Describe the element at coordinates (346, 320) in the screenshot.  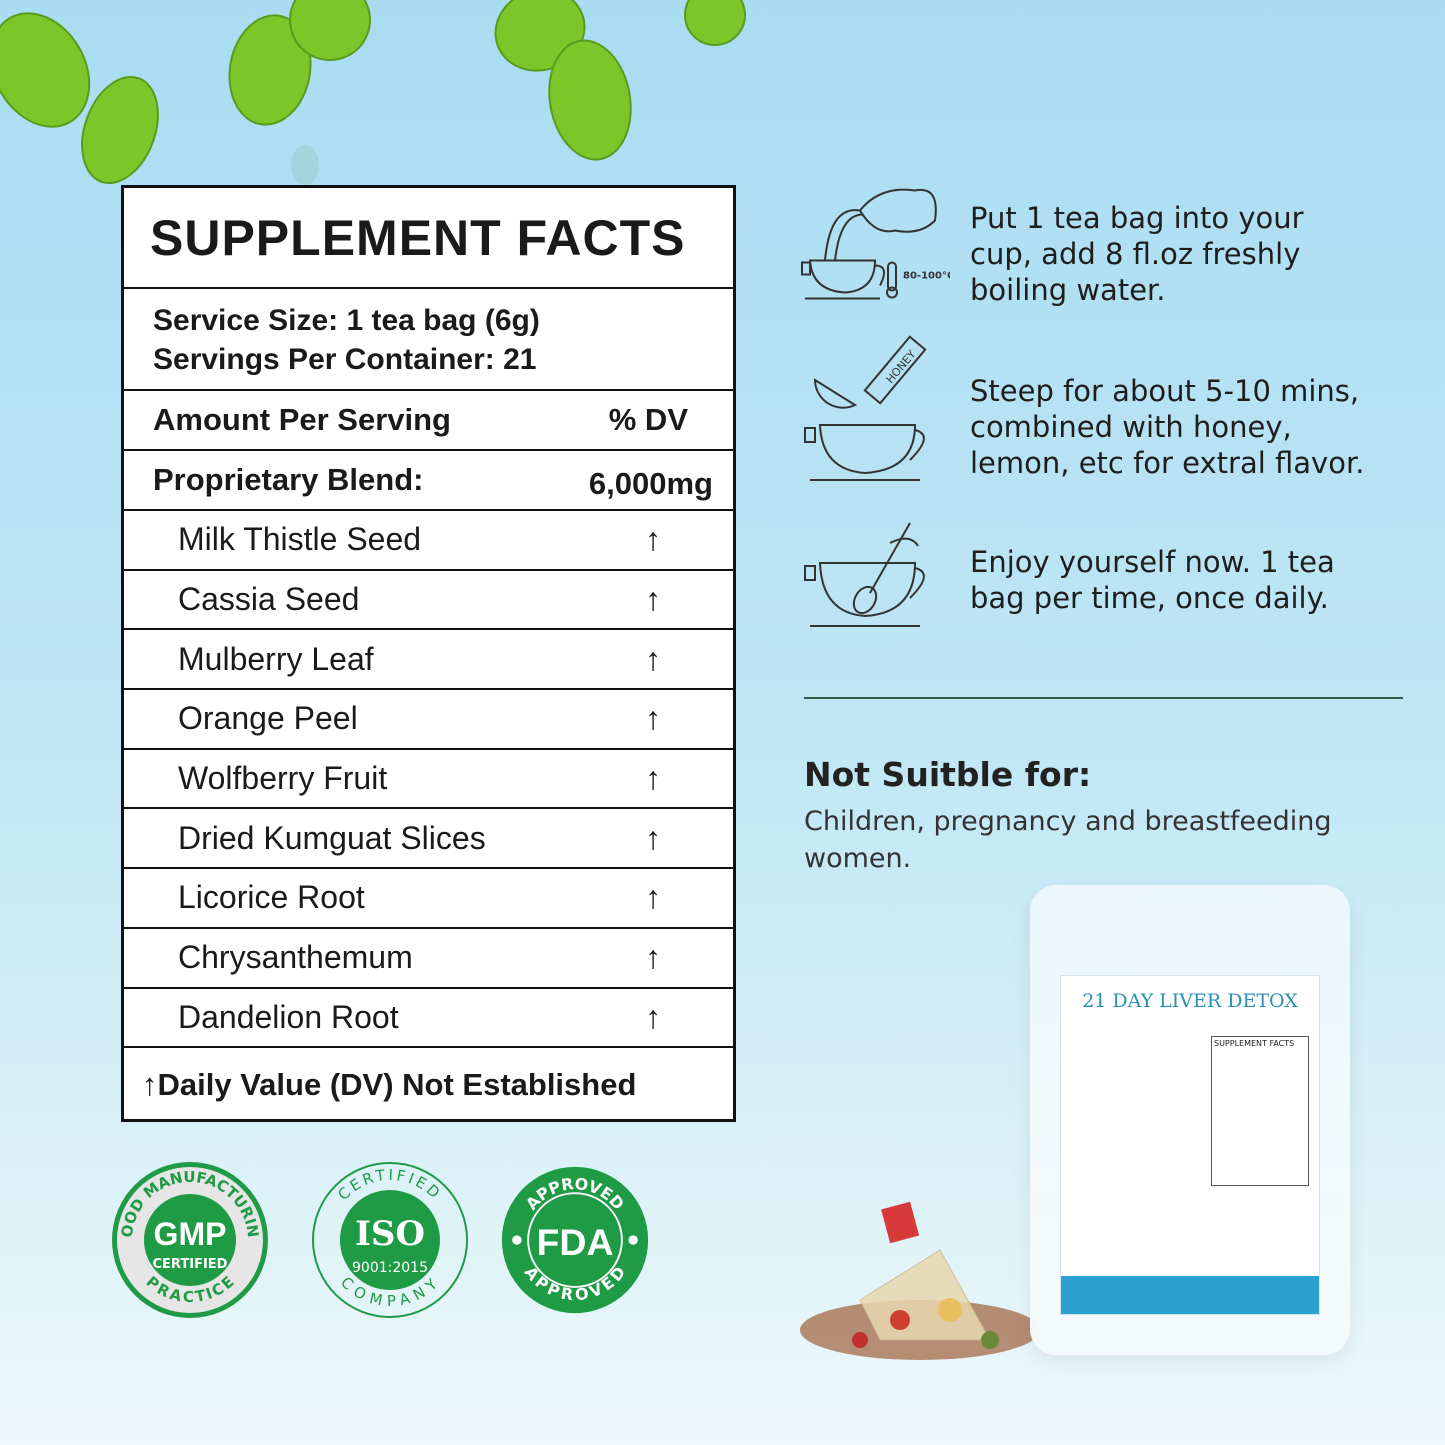
I see `serving-size: Service Size: 1 tea bag (6g)` at that location.